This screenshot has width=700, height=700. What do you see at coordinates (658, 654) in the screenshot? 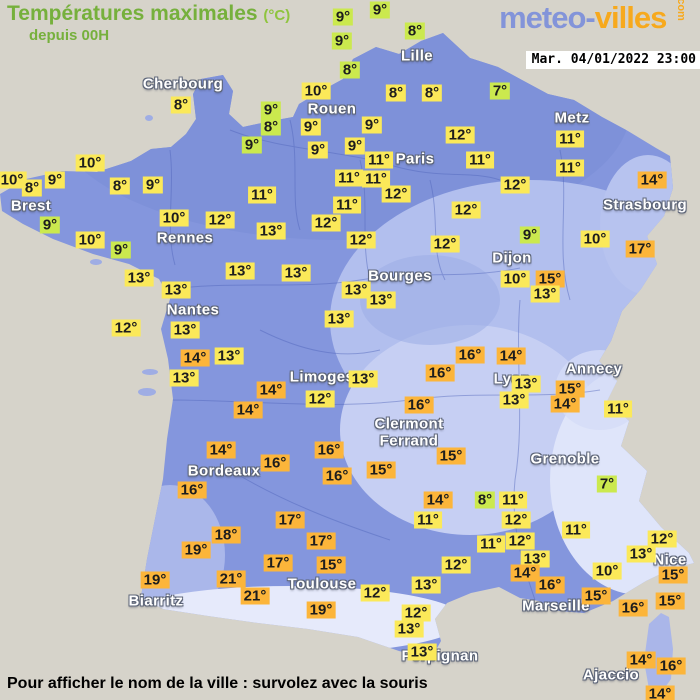
I see `corsica-landmass` at bounding box center [658, 654].